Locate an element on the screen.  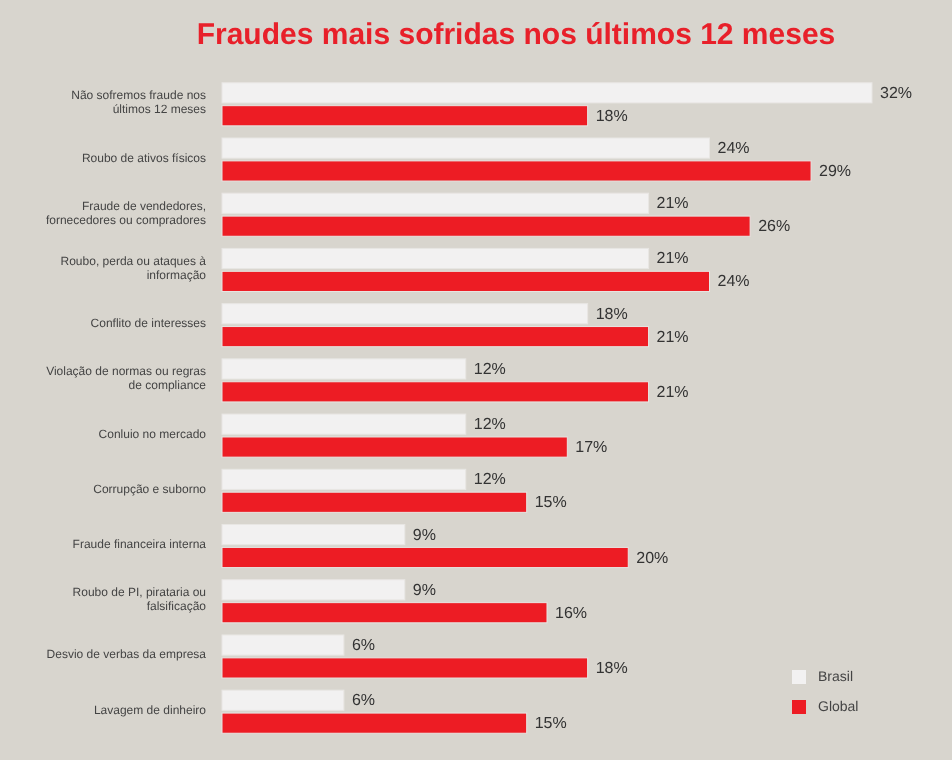
data-label: 29% is located at coordinates (835, 170).